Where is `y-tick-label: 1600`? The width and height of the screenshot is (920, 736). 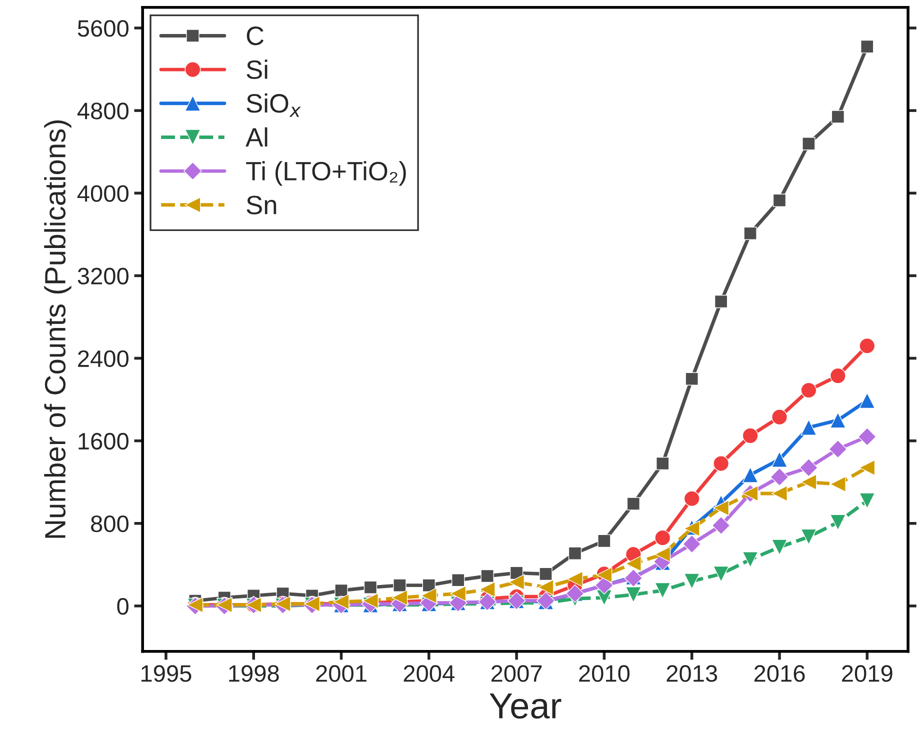 y-tick-label: 1600 is located at coordinates (103, 441).